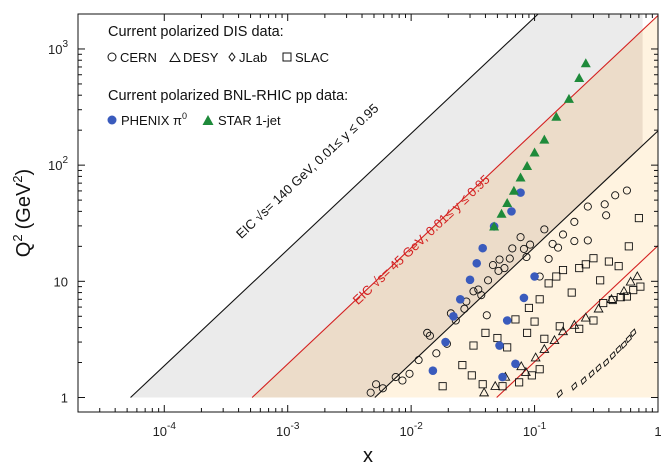 Image resolution: width=664 pixels, height=471 pixels. What do you see at coordinates (232, 57) in the screenshot?
I see `legend-jlab-marker` at bounding box center [232, 57].